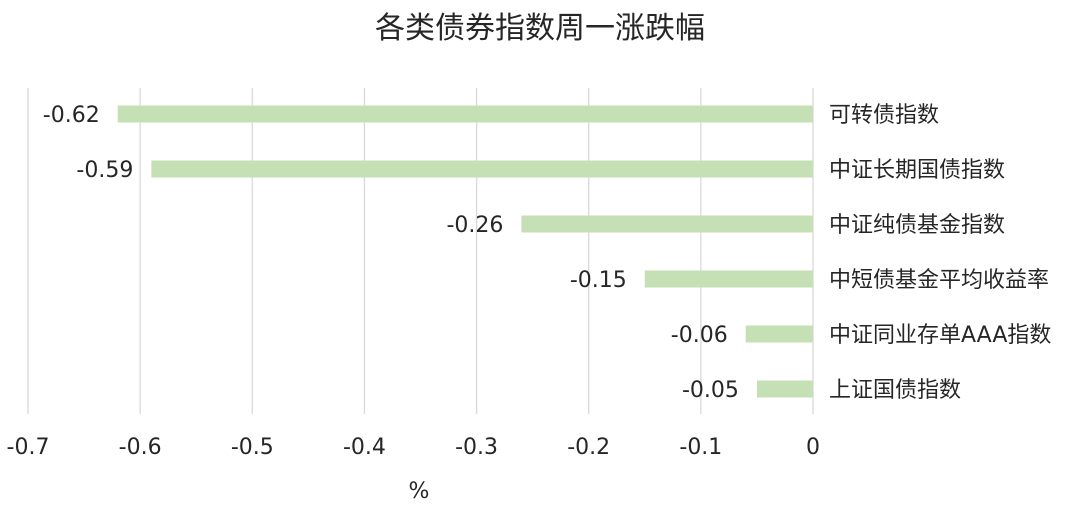  I want to click on x-tick-label: -0.1, so click(700, 447).